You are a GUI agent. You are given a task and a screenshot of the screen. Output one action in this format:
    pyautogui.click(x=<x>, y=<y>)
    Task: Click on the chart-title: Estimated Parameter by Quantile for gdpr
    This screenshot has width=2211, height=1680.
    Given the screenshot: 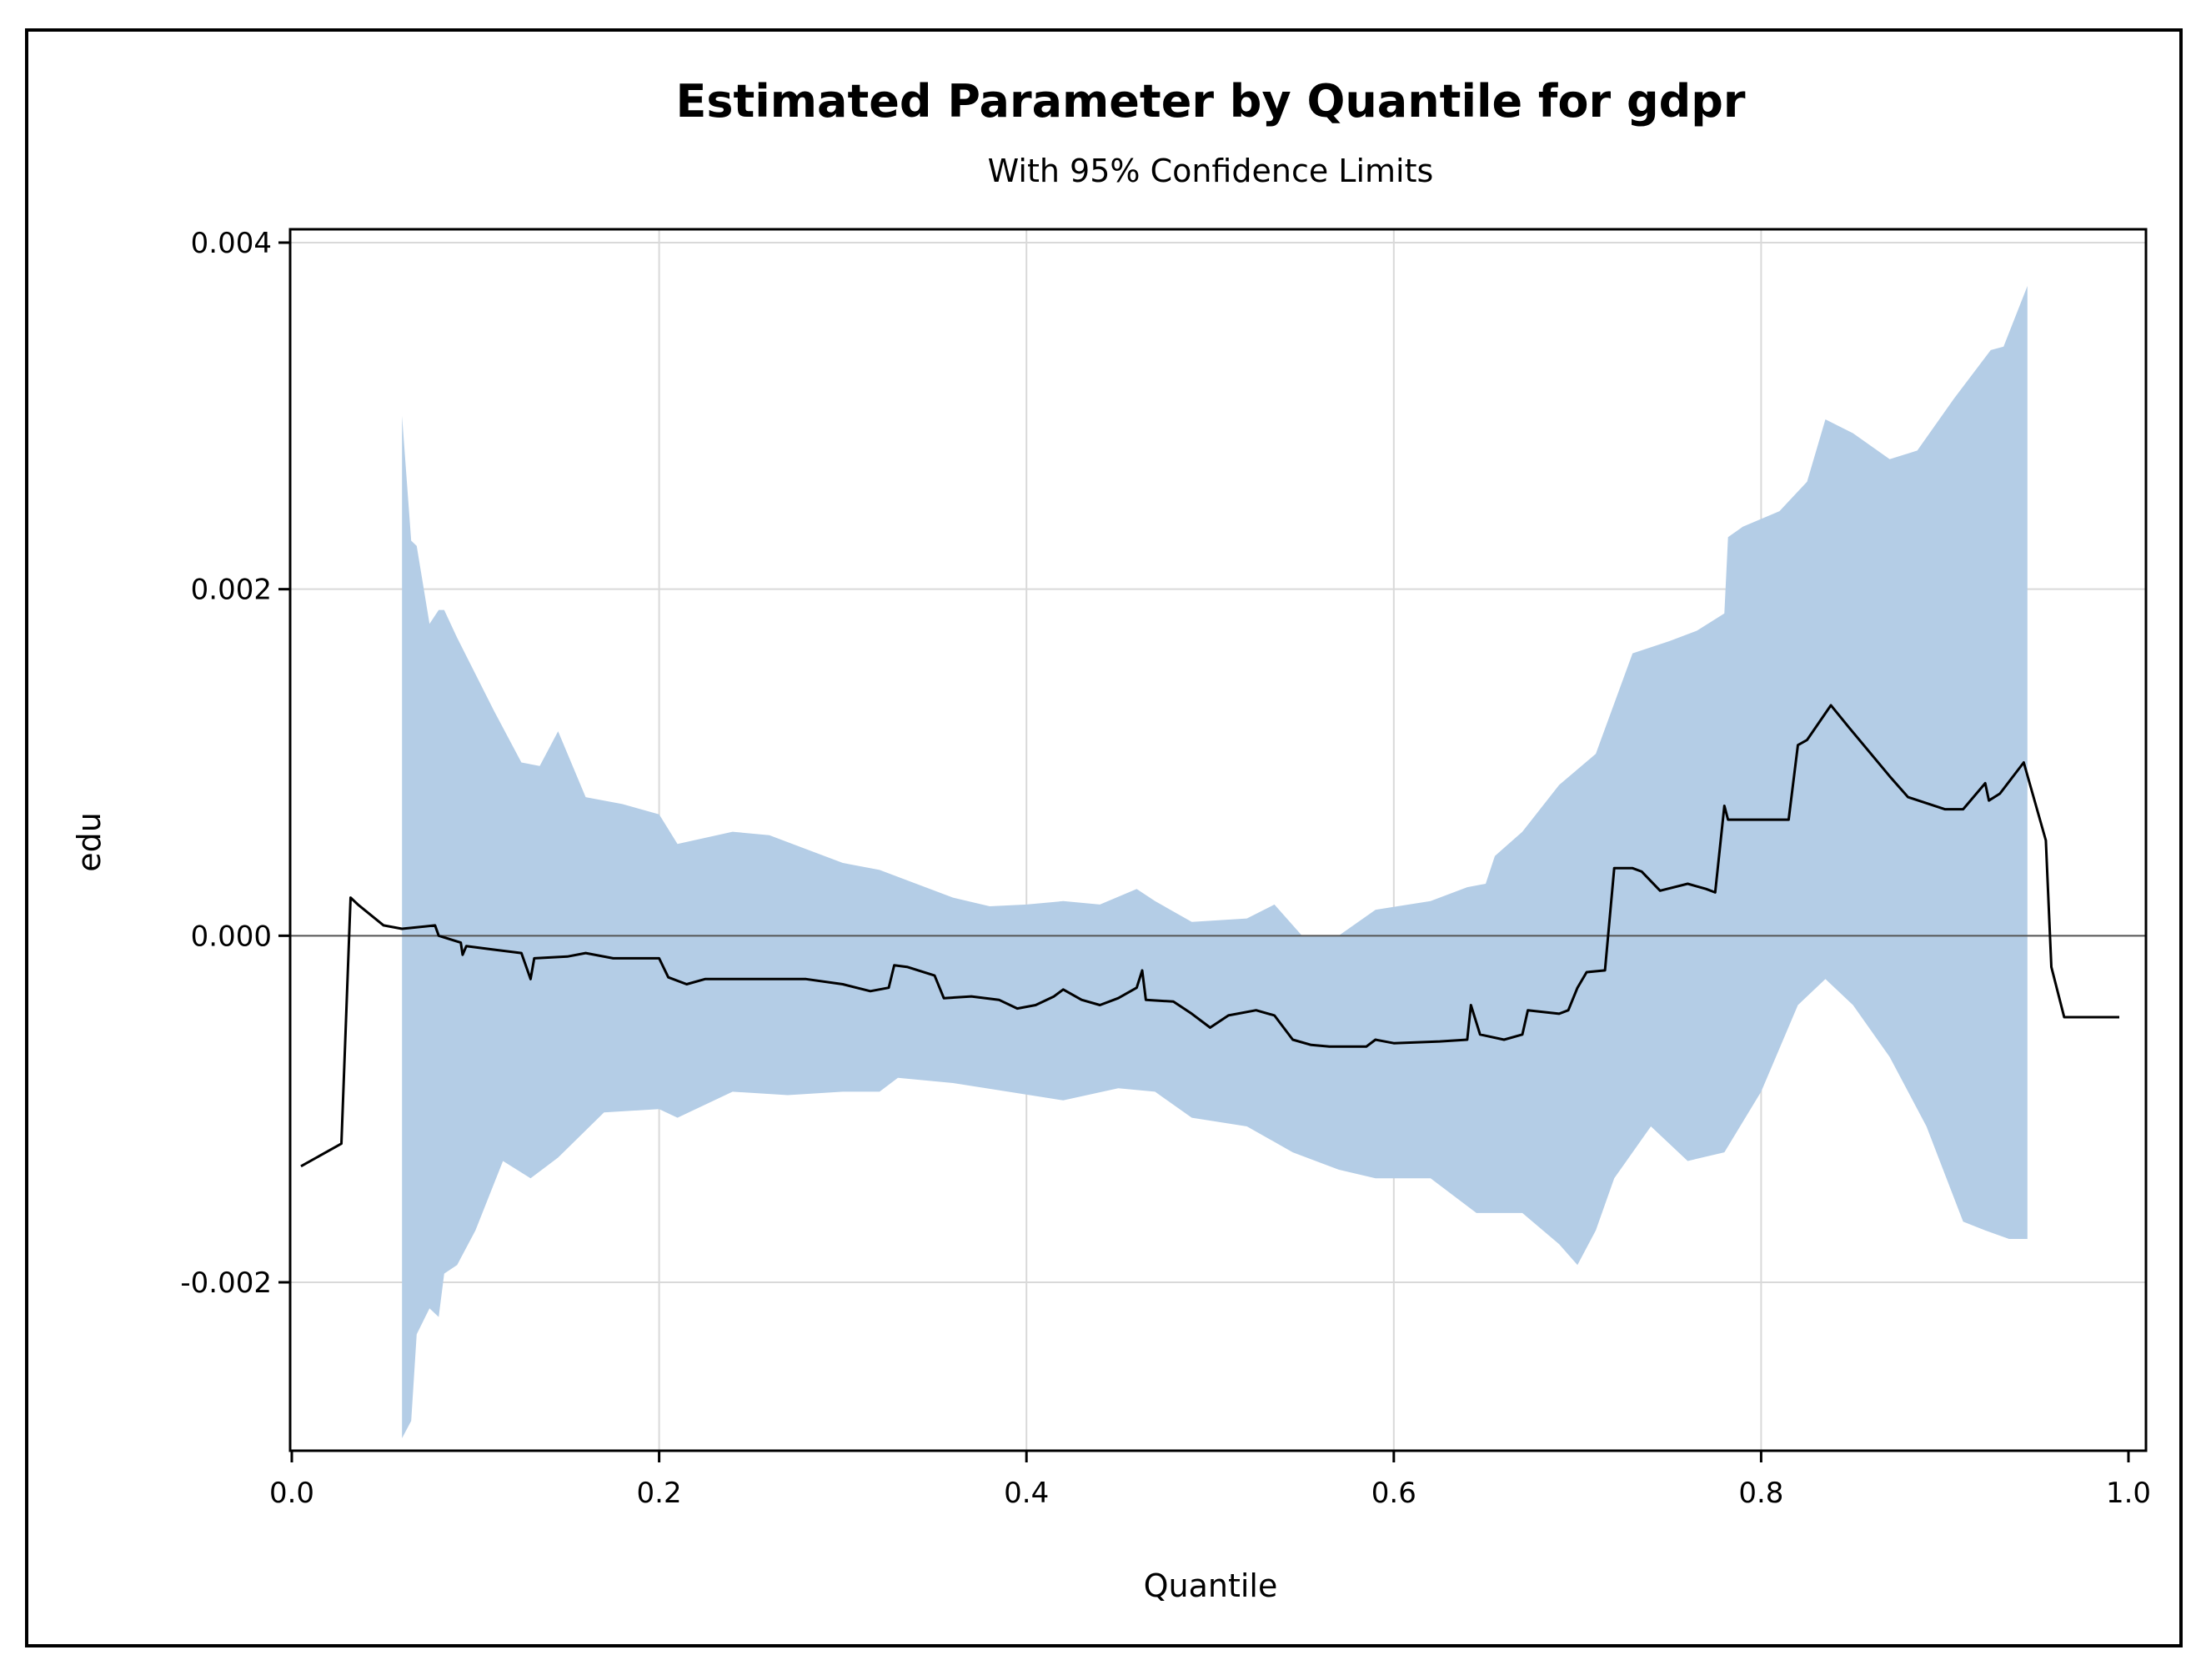 What is the action you would take?
    pyautogui.click(x=1210, y=101)
    